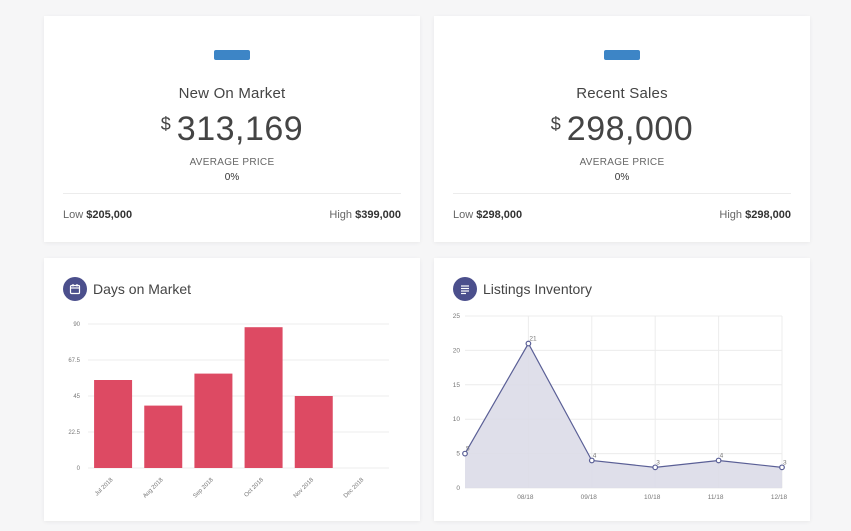 The image size is (851, 531). Describe the element at coordinates (768, 215) in the screenshot. I see `high-value: $298,000` at that location.